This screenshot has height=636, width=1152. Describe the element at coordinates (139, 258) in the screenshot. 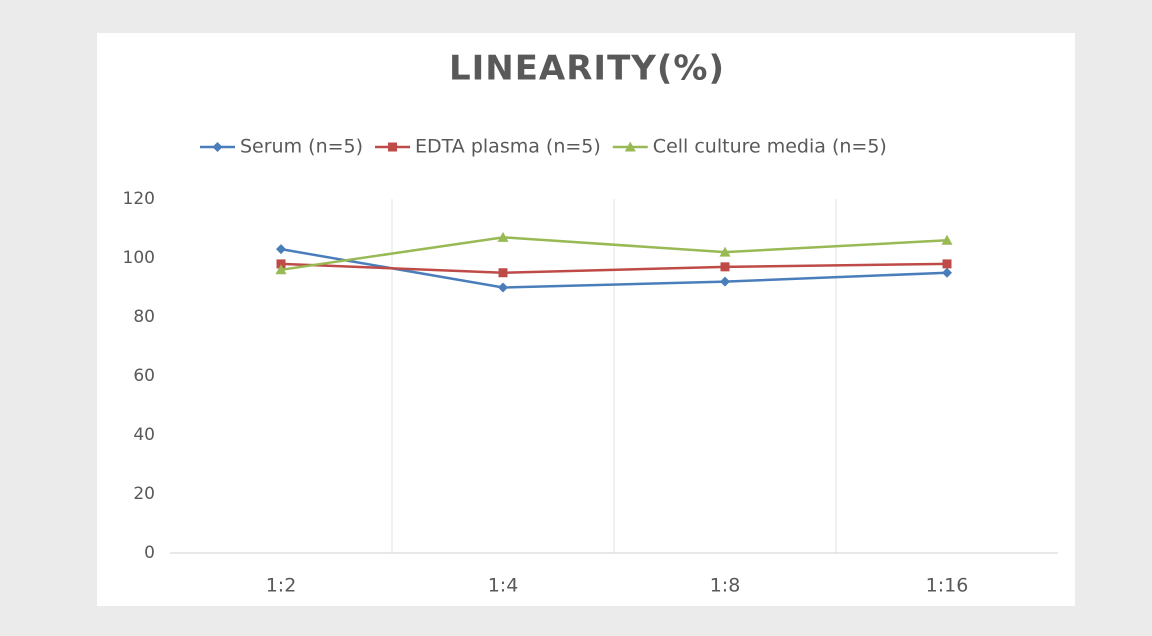

I see `y-tick-label: 100` at that location.